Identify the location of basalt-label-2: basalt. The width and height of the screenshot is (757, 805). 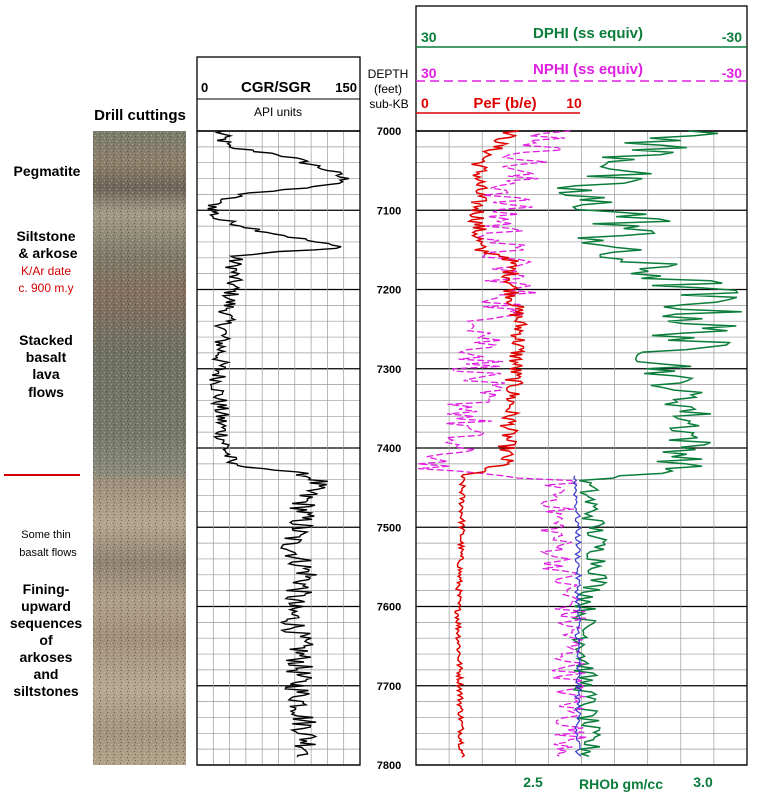
(46, 357).